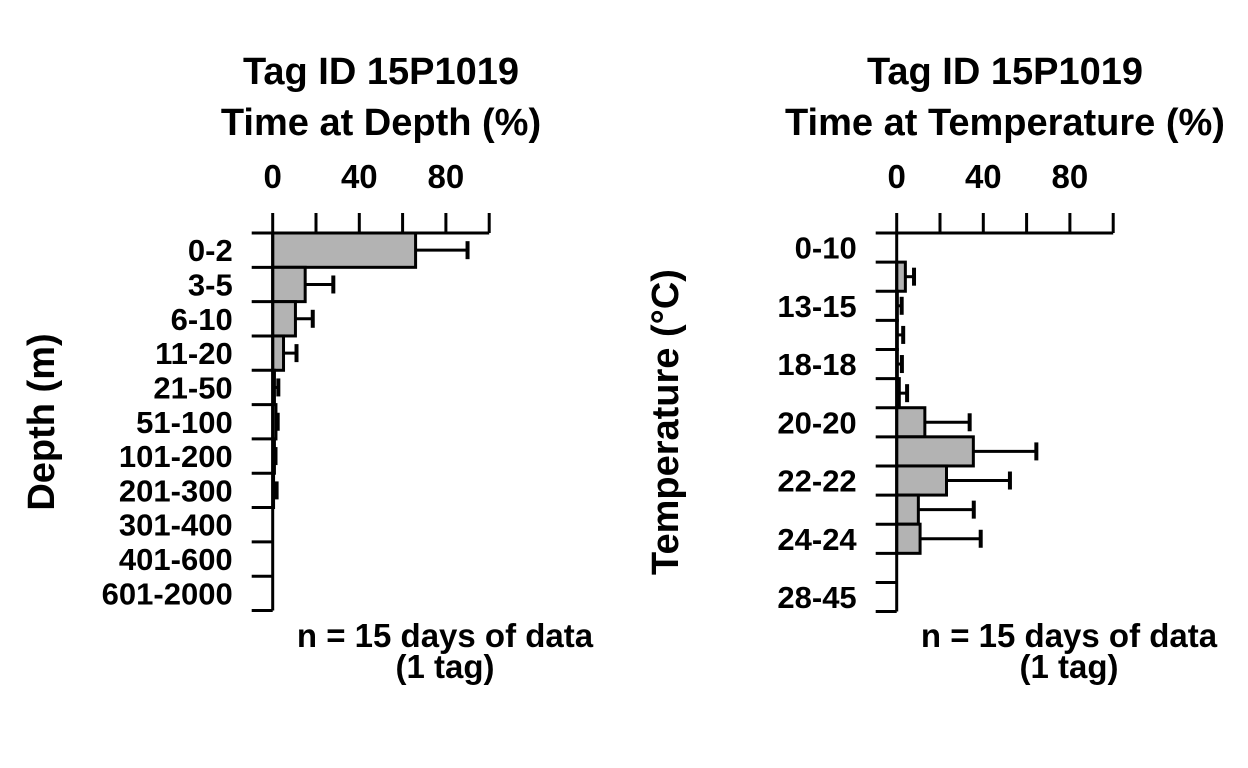 Image resolution: width=1248 pixels, height=768 pixels. What do you see at coordinates (210, 250) in the screenshot?
I see `bin-label: 0-2` at bounding box center [210, 250].